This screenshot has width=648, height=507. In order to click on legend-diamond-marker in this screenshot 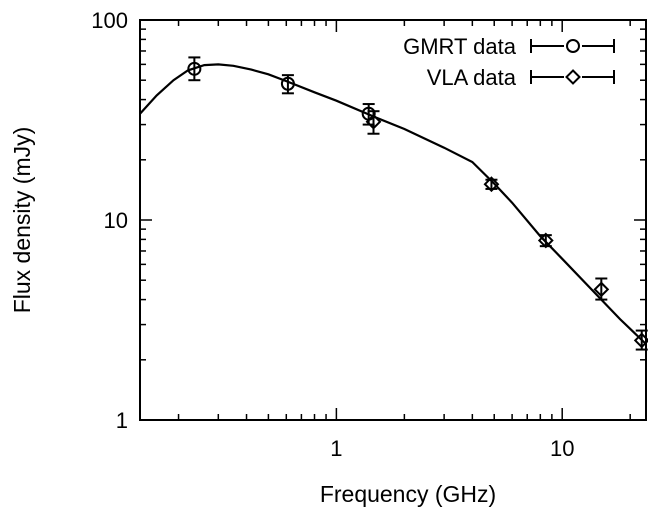, I will do `click(573, 77)`.